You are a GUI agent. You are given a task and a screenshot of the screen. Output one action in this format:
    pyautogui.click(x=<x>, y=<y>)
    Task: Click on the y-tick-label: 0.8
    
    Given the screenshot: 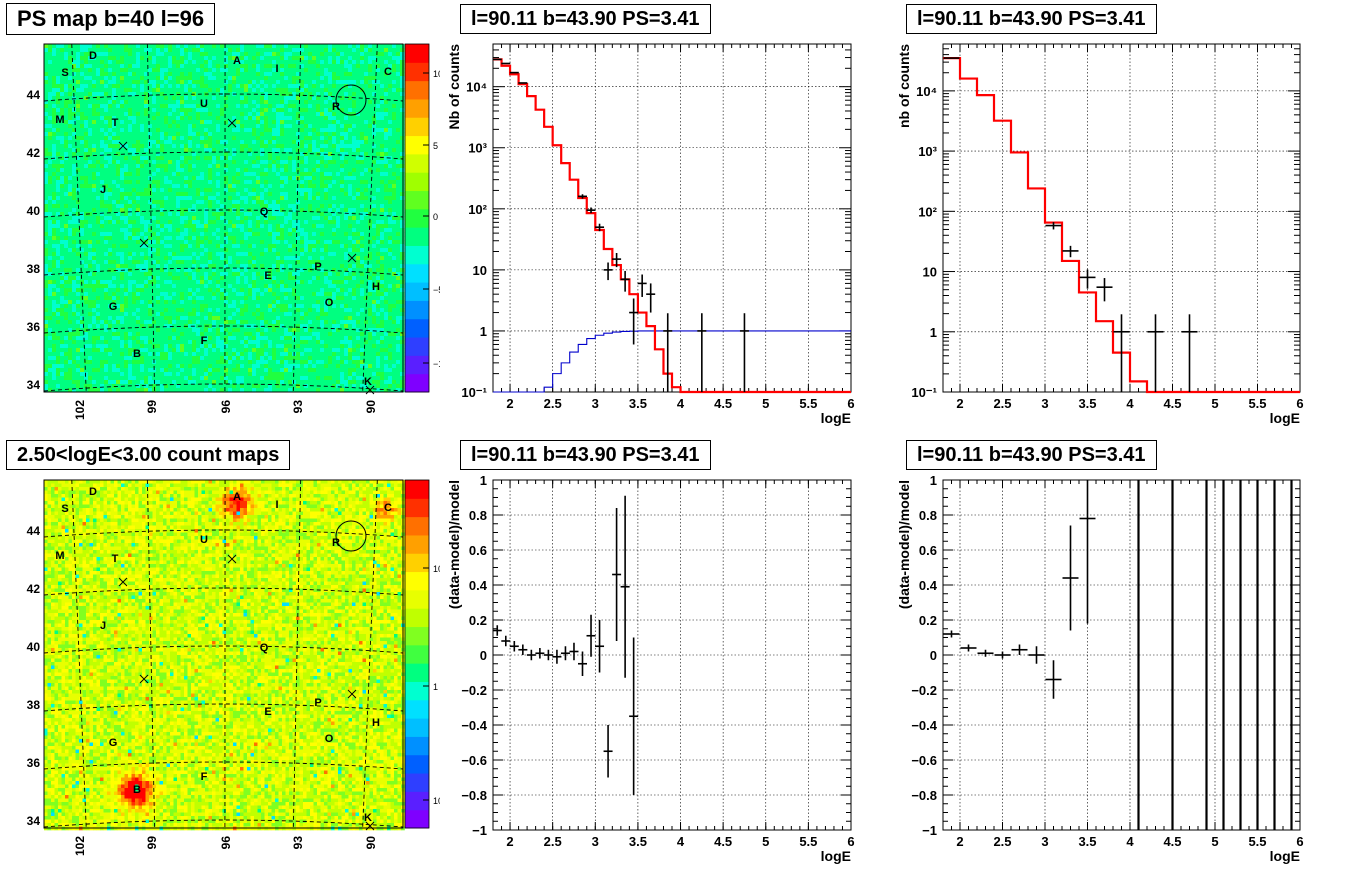 What is the action you would take?
    pyautogui.click(x=478, y=515)
    